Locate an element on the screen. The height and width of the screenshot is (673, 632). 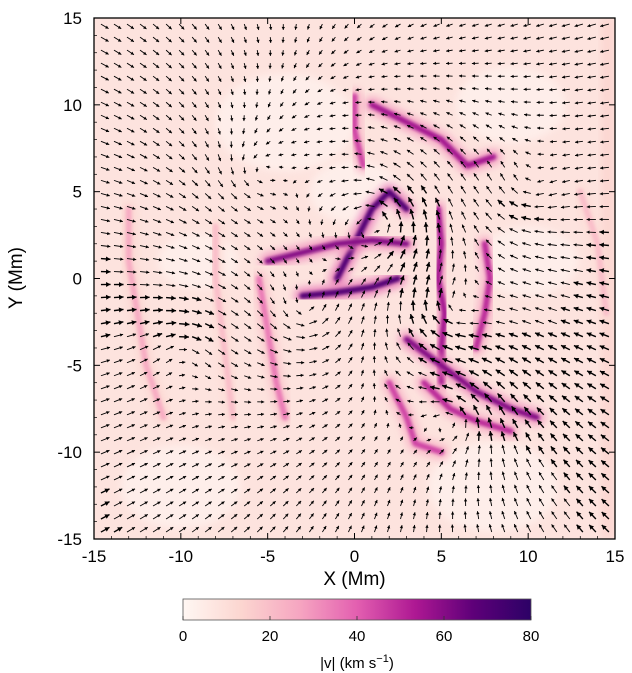
colorbar-gradient is located at coordinates (357, 609).